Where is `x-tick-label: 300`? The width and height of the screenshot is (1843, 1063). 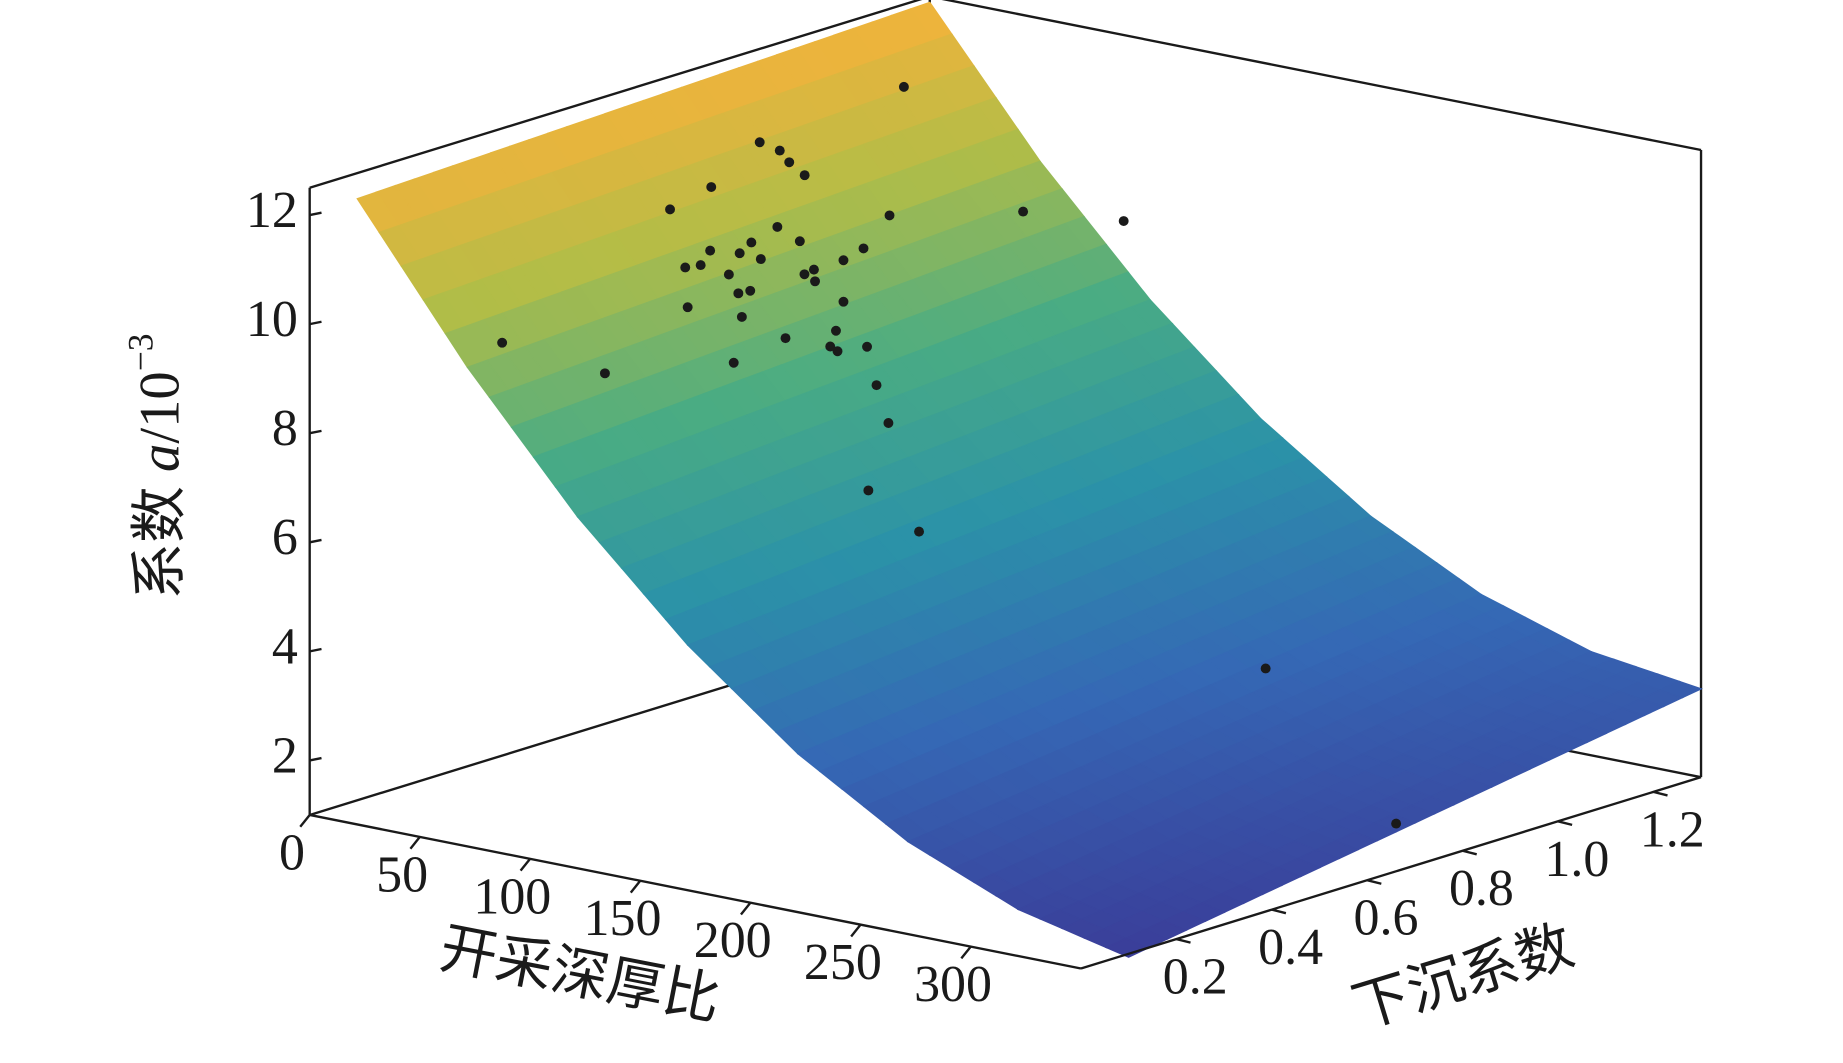 x-tick-label: 300 is located at coordinates (953, 984).